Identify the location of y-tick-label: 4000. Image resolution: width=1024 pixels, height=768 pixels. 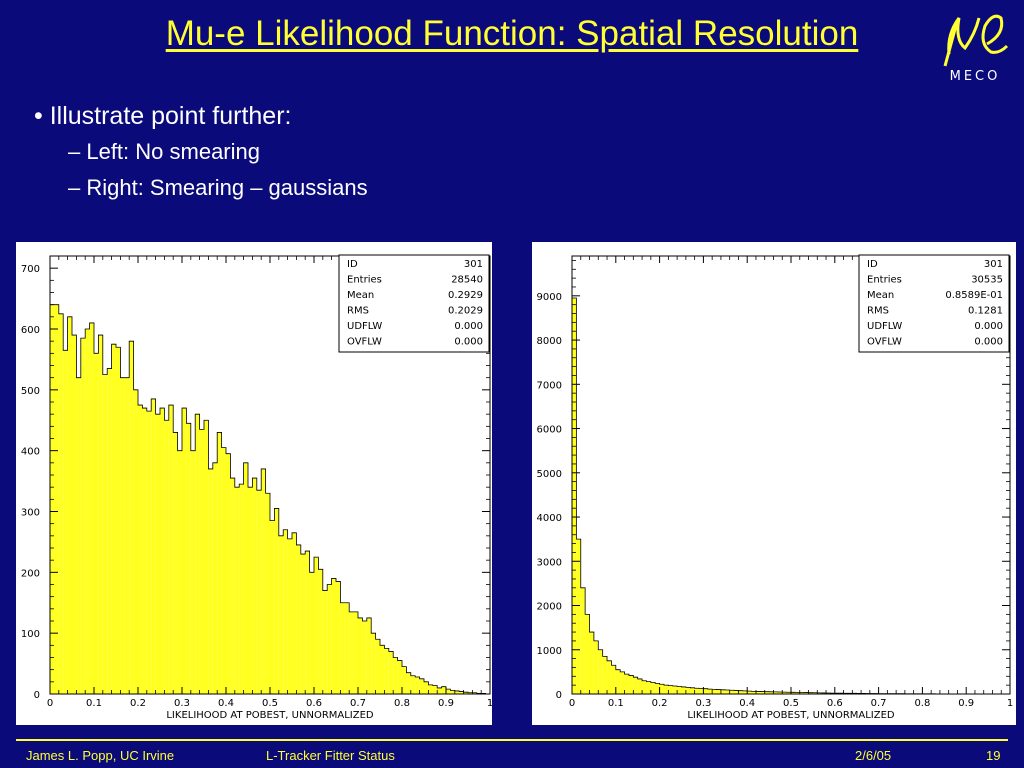
(549, 518).